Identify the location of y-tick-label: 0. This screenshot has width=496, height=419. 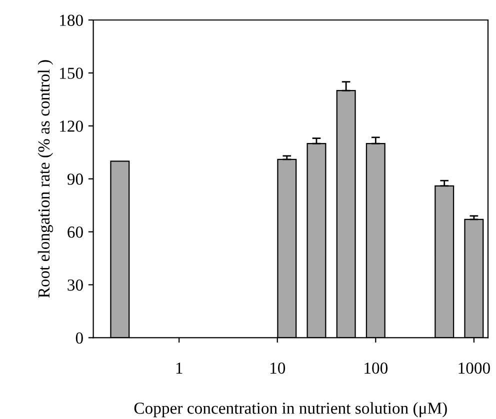
(79, 338).